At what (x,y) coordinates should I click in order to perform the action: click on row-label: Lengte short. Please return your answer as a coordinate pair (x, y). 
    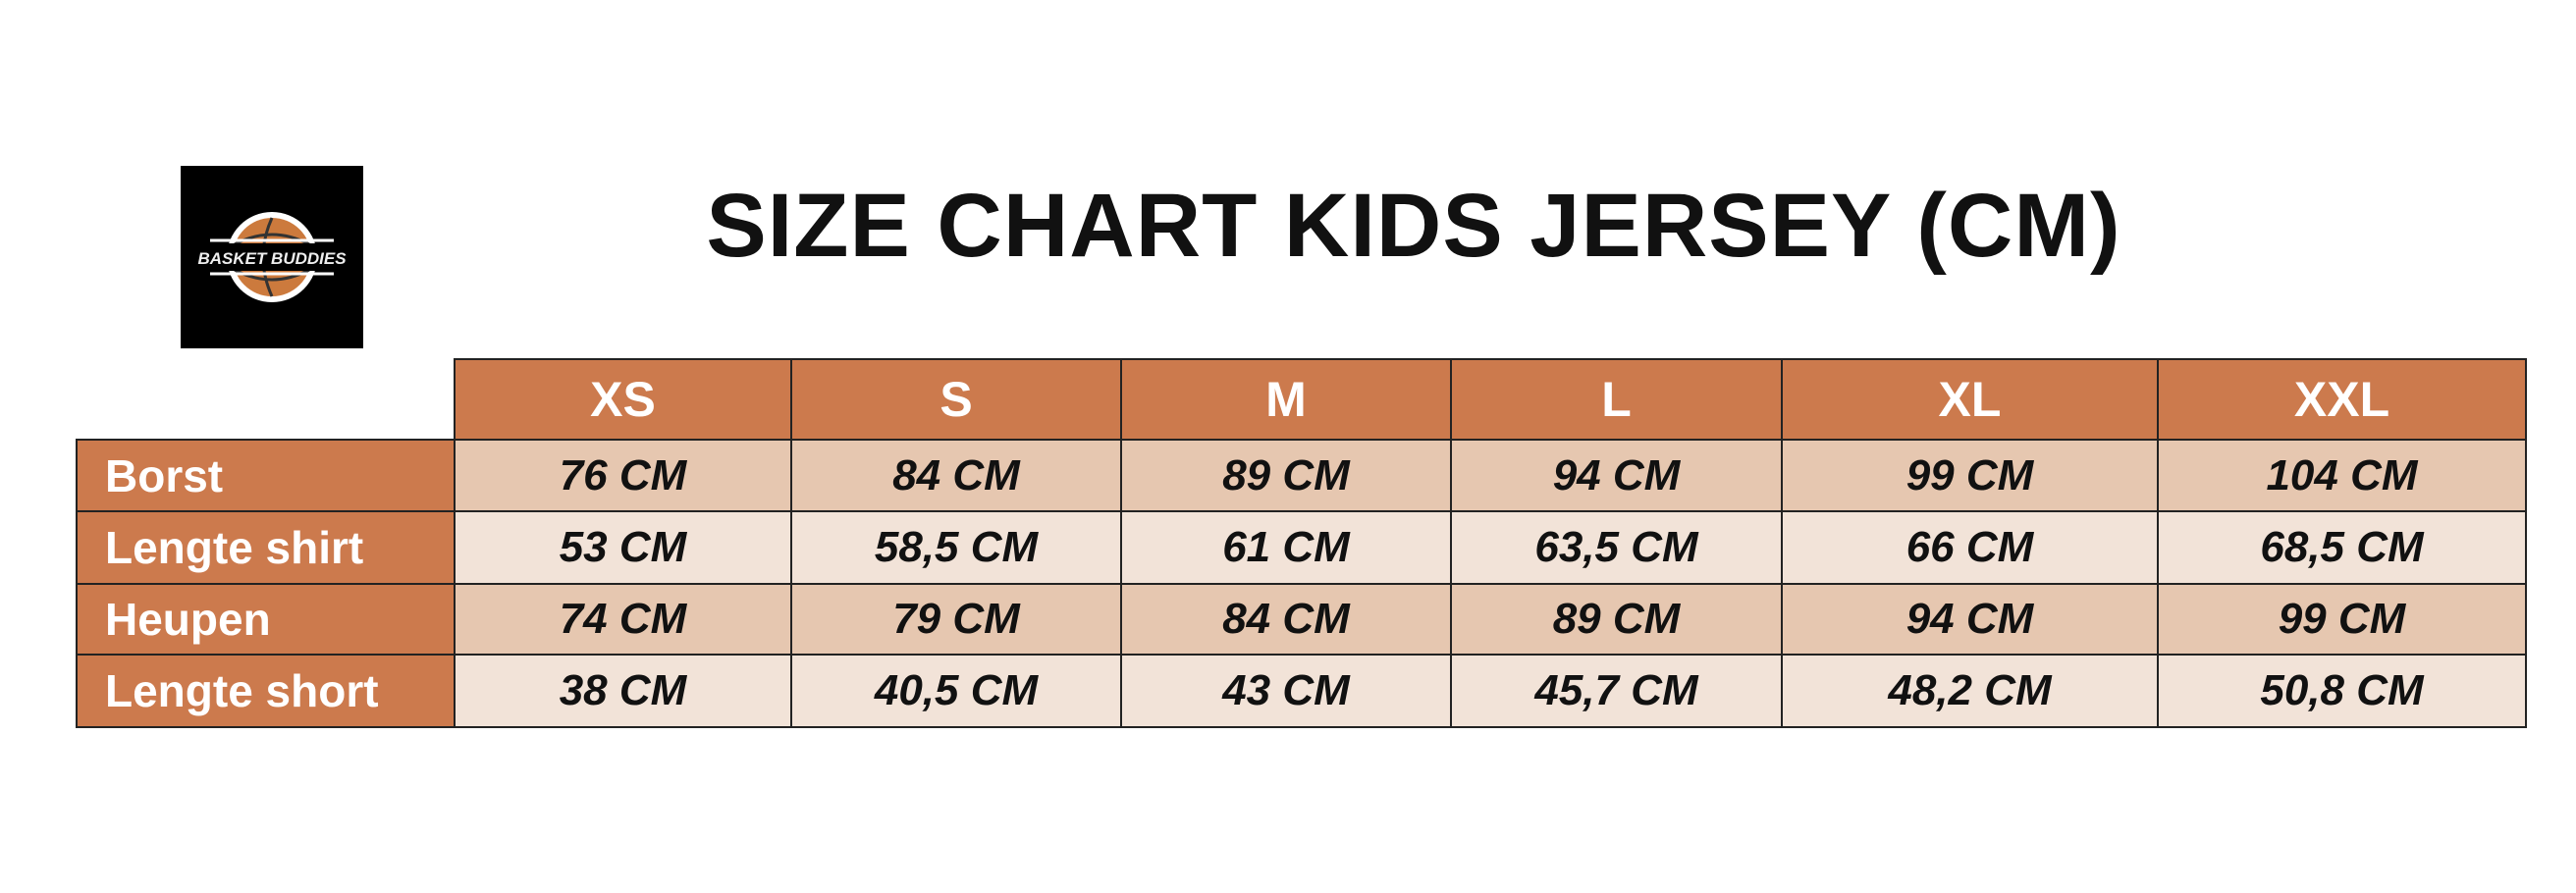
    Looking at the image, I should click on (266, 691).